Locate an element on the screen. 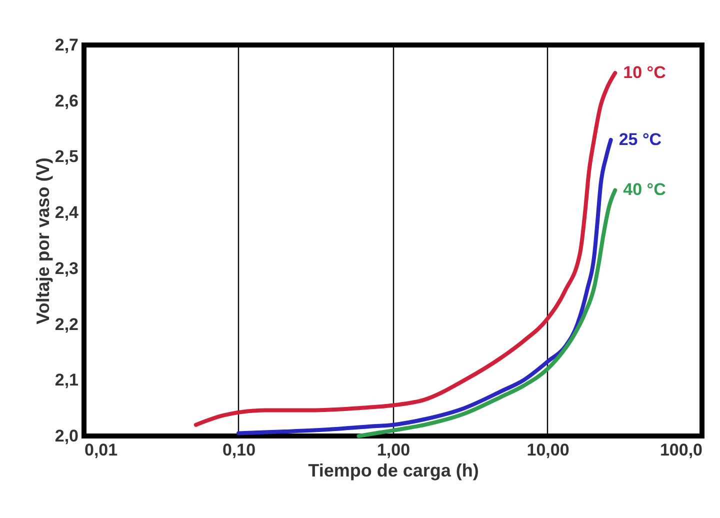  x-tick-label: 100,0 is located at coordinates (681, 450).